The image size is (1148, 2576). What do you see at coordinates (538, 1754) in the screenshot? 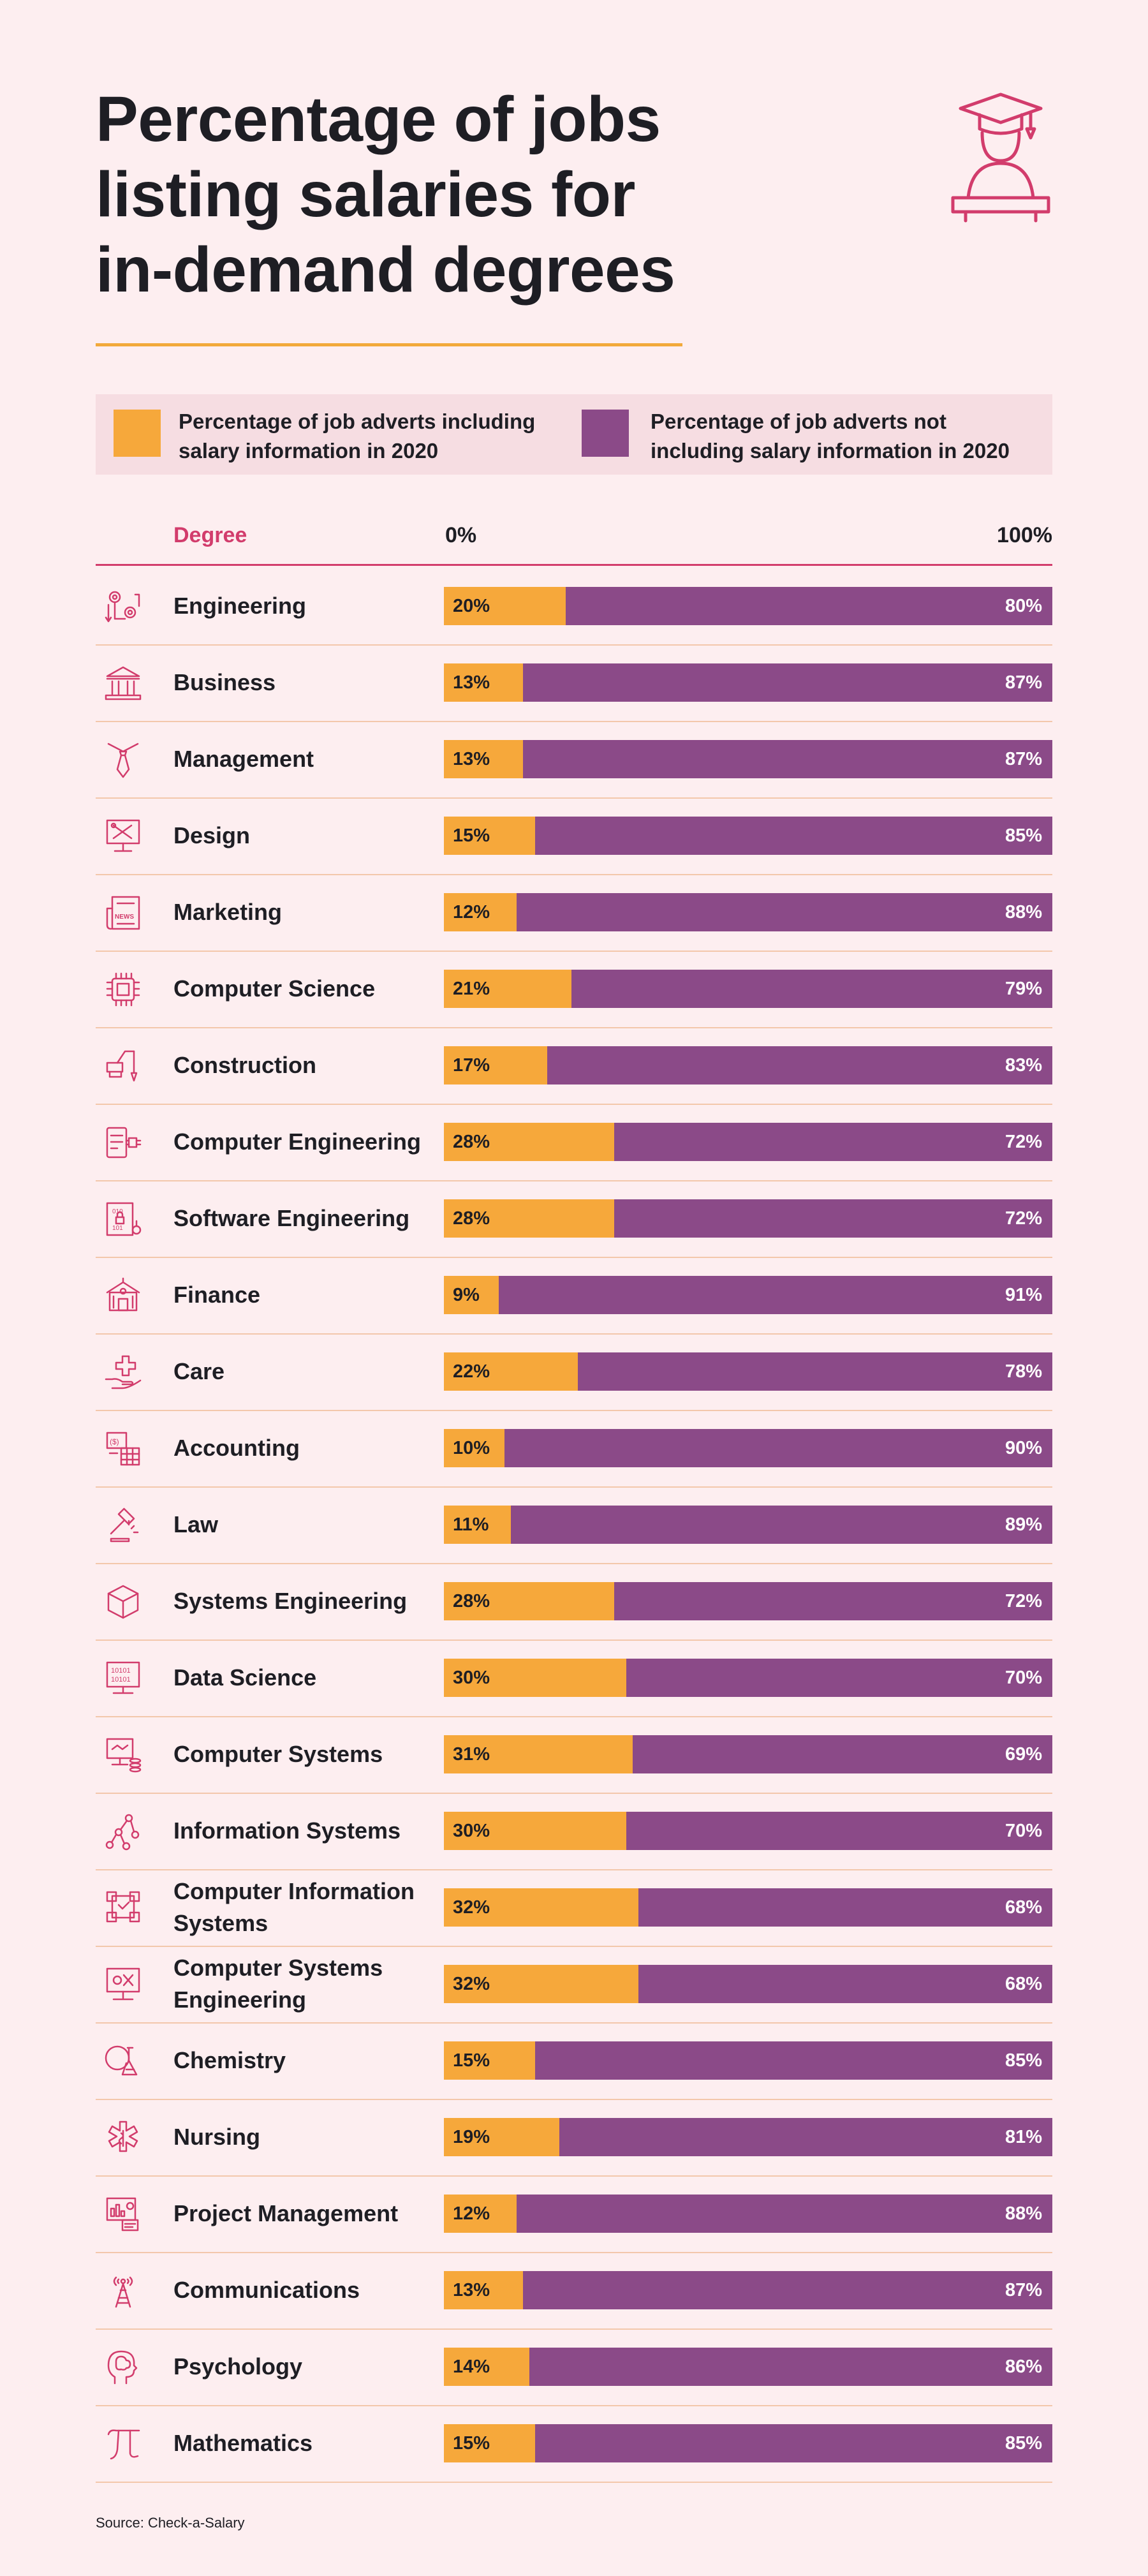
I see `bar-segment-included: 31%` at bounding box center [538, 1754].